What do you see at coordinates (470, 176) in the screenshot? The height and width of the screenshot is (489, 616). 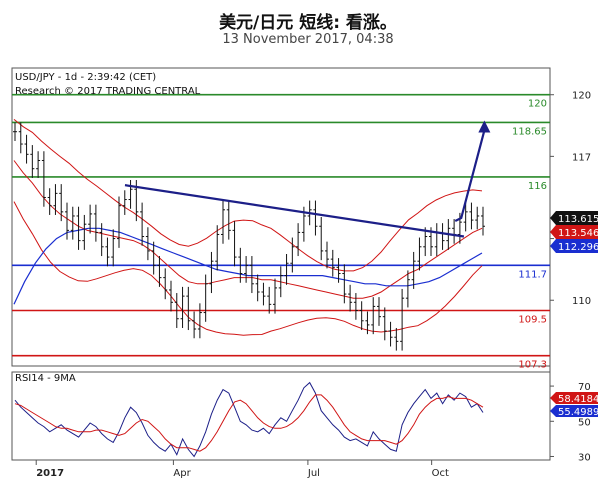 I see `forecast-arrow-line` at bounding box center [470, 176].